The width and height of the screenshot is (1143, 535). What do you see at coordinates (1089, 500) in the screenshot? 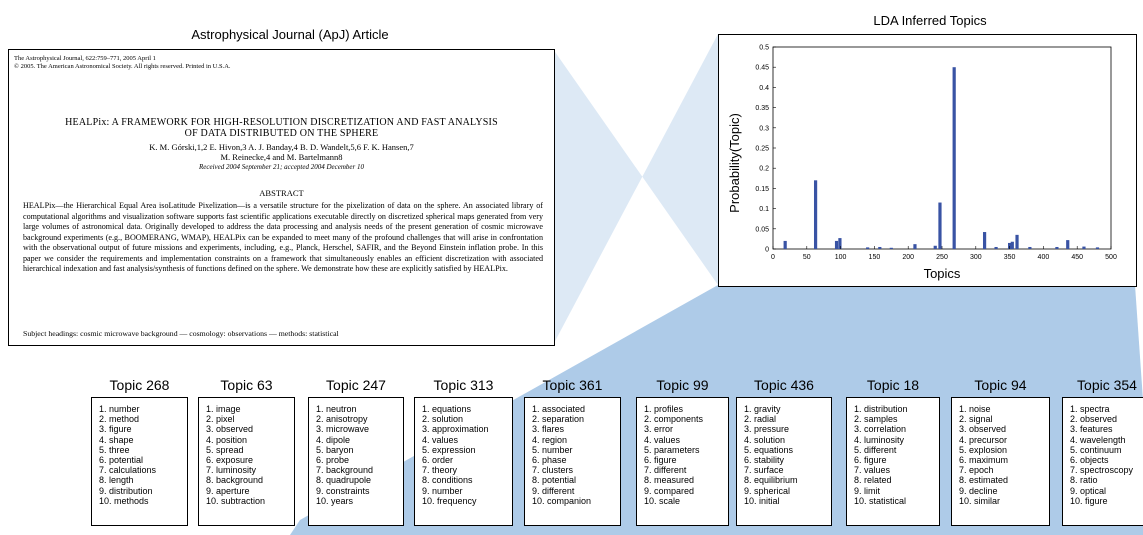
I see `topic-word: 10. figure` at bounding box center [1089, 500].